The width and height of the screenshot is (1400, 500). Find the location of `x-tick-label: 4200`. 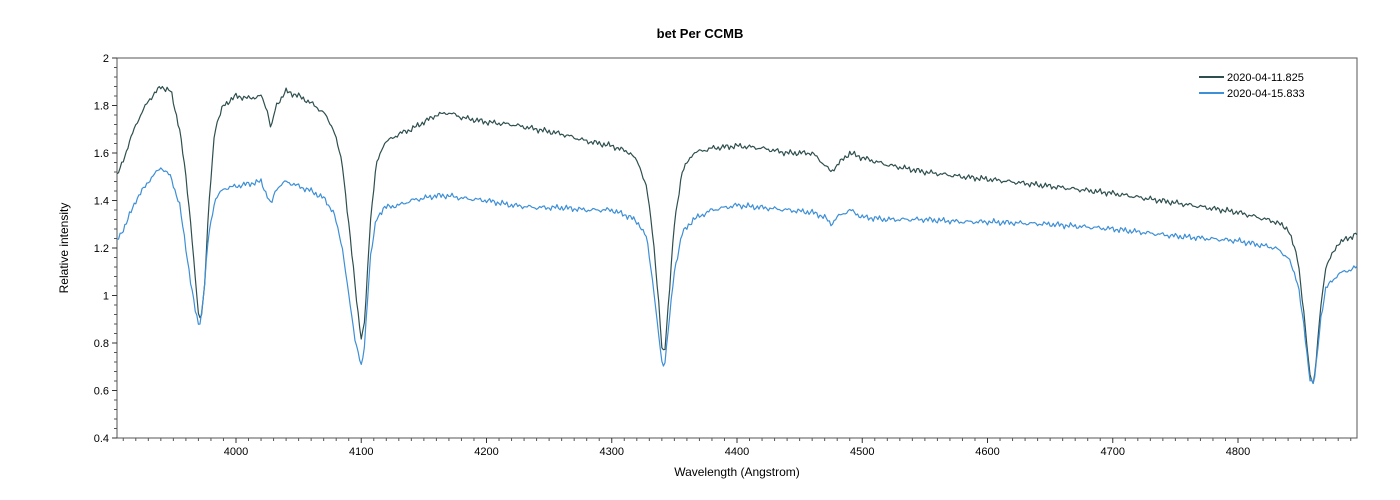

x-tick-label: 4200 is located at coordinates (486, 452).